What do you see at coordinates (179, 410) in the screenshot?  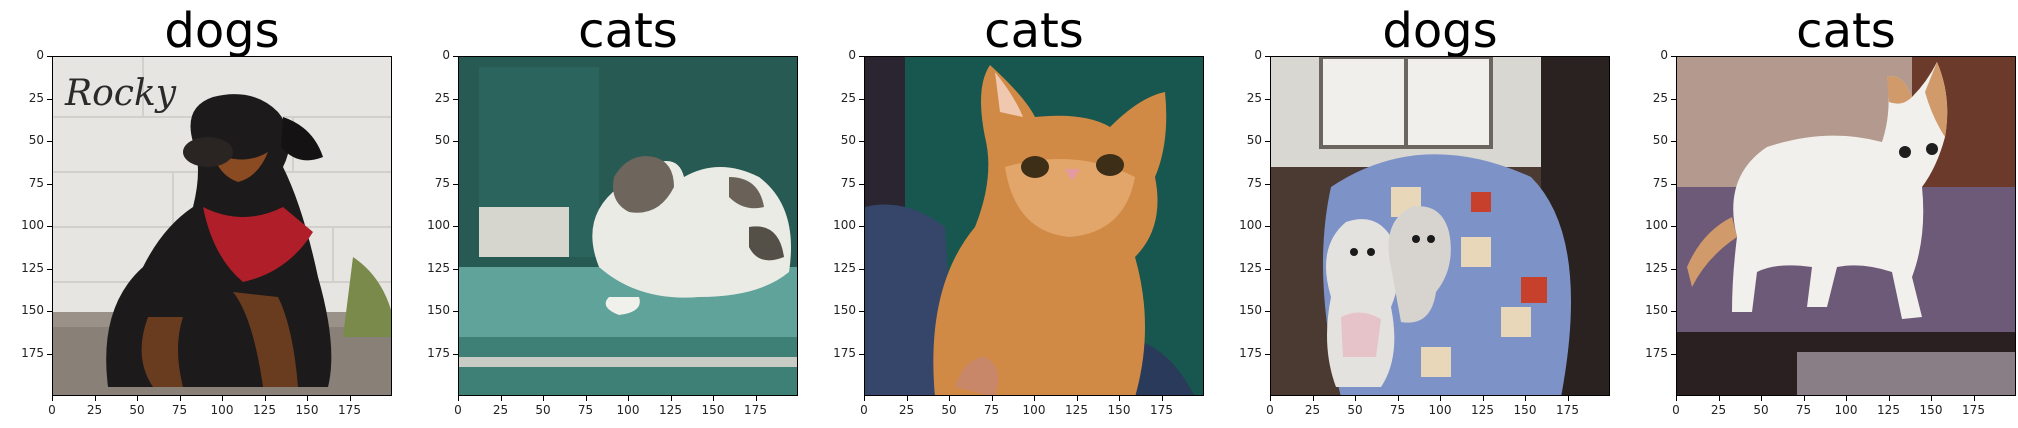 I see `x-tick-label: 75` at bounding box center [179, 410].